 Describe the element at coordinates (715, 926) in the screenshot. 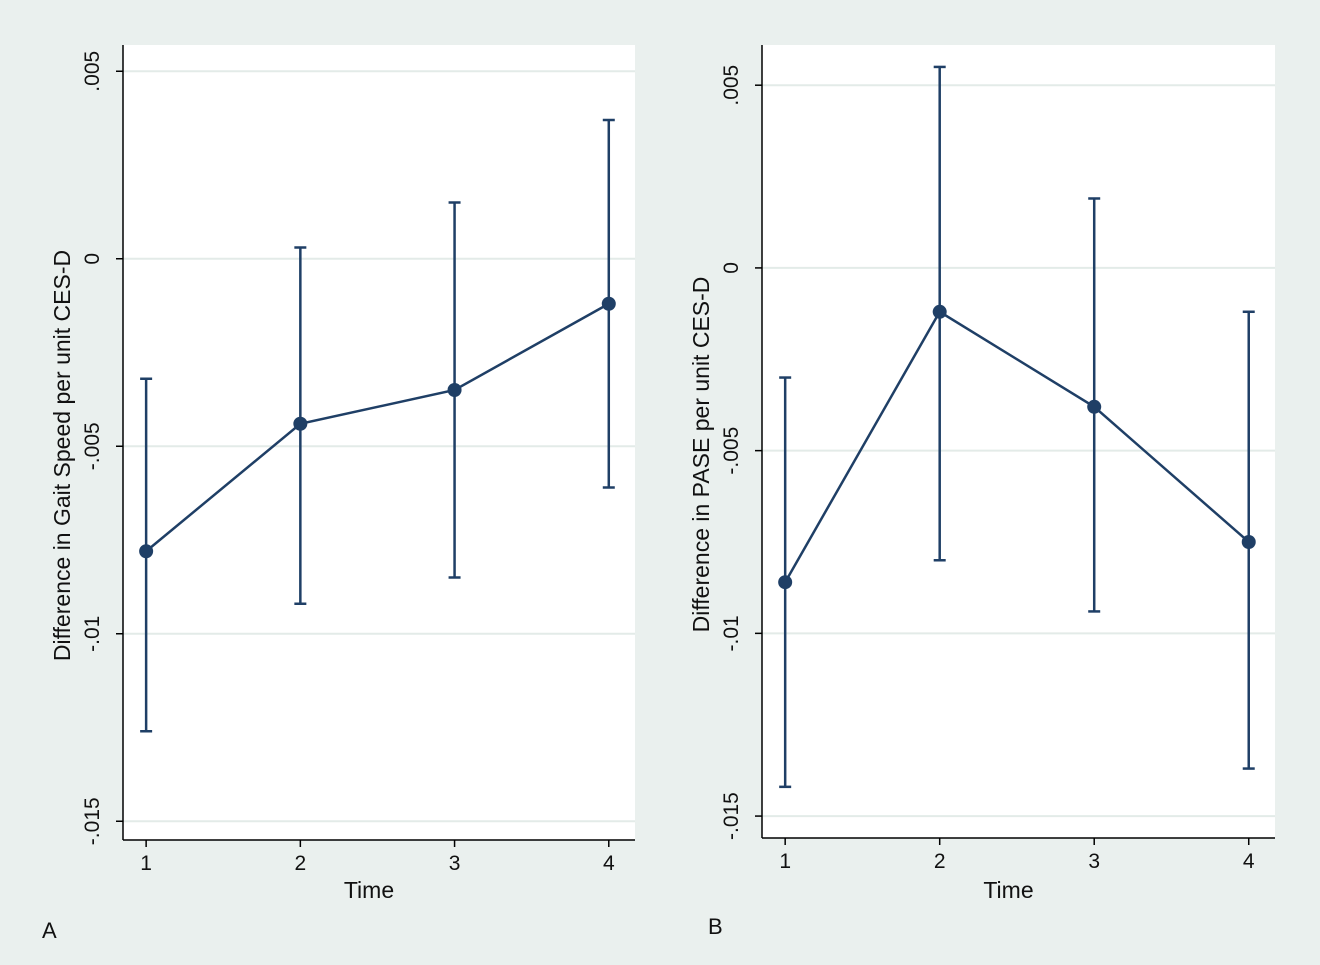

I see `panel-label-b: B` at that location.